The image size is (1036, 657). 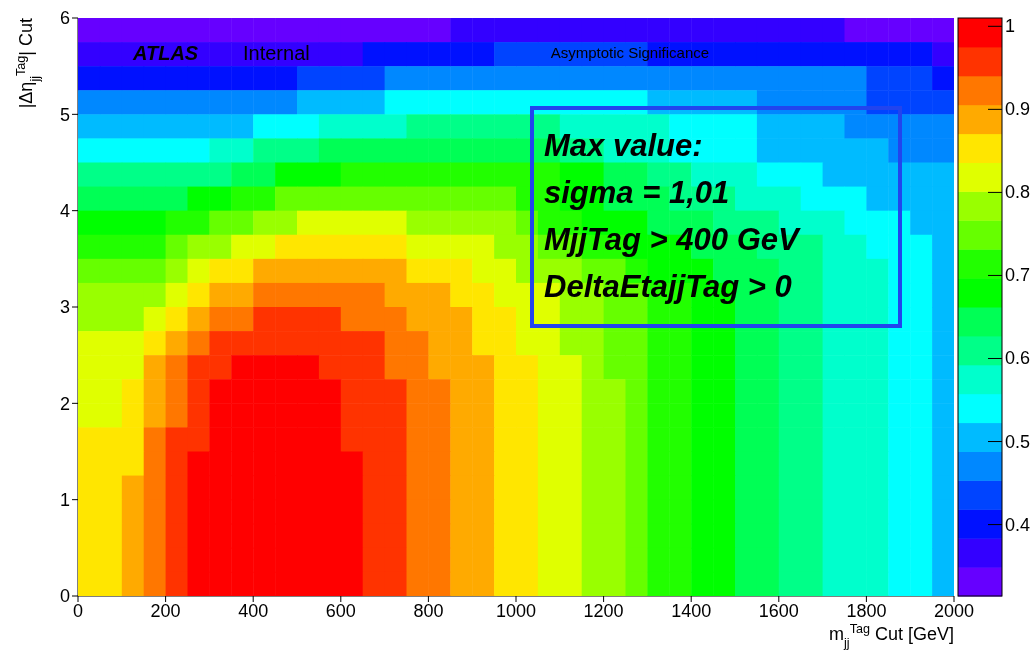 I want to click on x-tick-label: 1200, so click(x=603, y=610).